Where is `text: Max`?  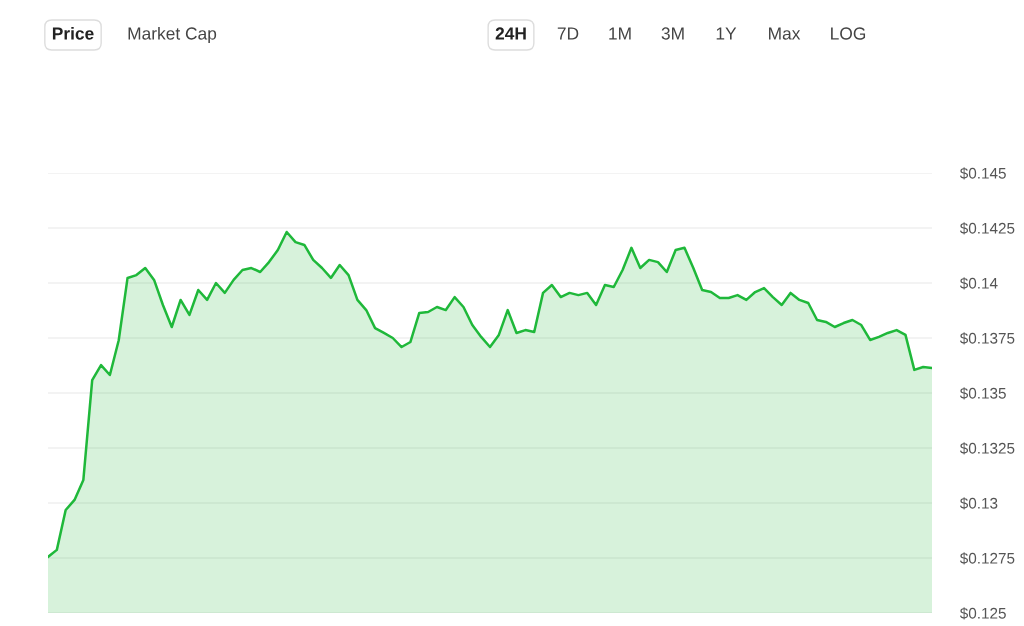
text: Max is located at coordinates (785, 33).